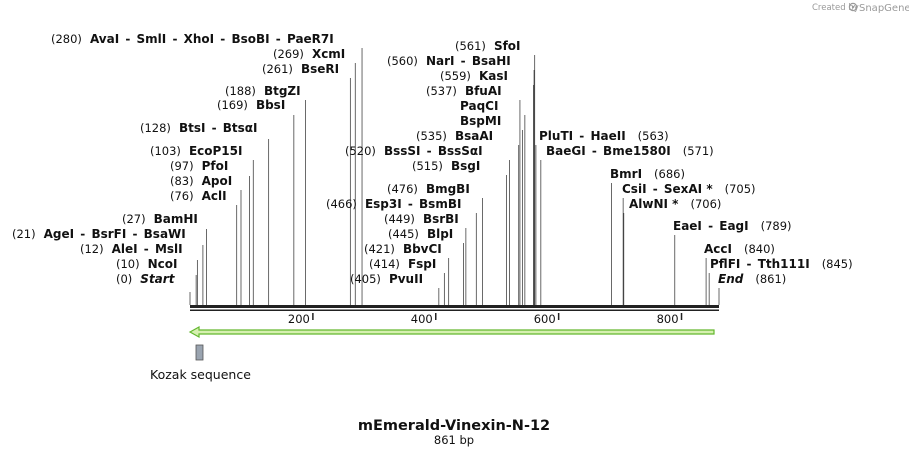 This screenshot has width=909, height=456. Describe the element at coordinates (428, 189) in the screenshot. I see `site-label: (476) BmgBI` at that location.